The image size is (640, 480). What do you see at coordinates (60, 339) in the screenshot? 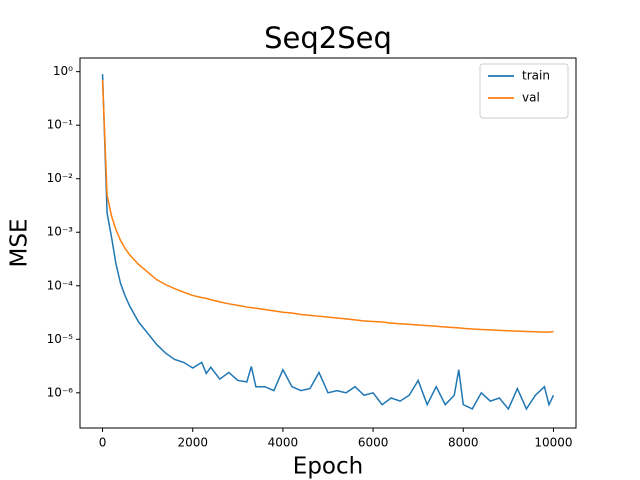
I see `y-tick-label: 10⁻⁵` at bounding box center [60, 339].